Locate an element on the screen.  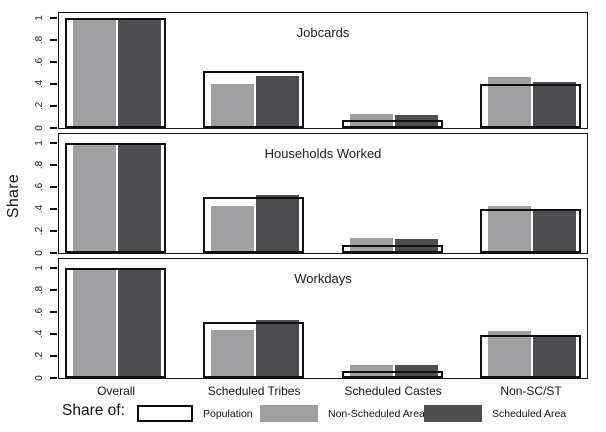
x-axis-label-non-sc-st: Non-SC/ST is located at coordinates (531, 391).